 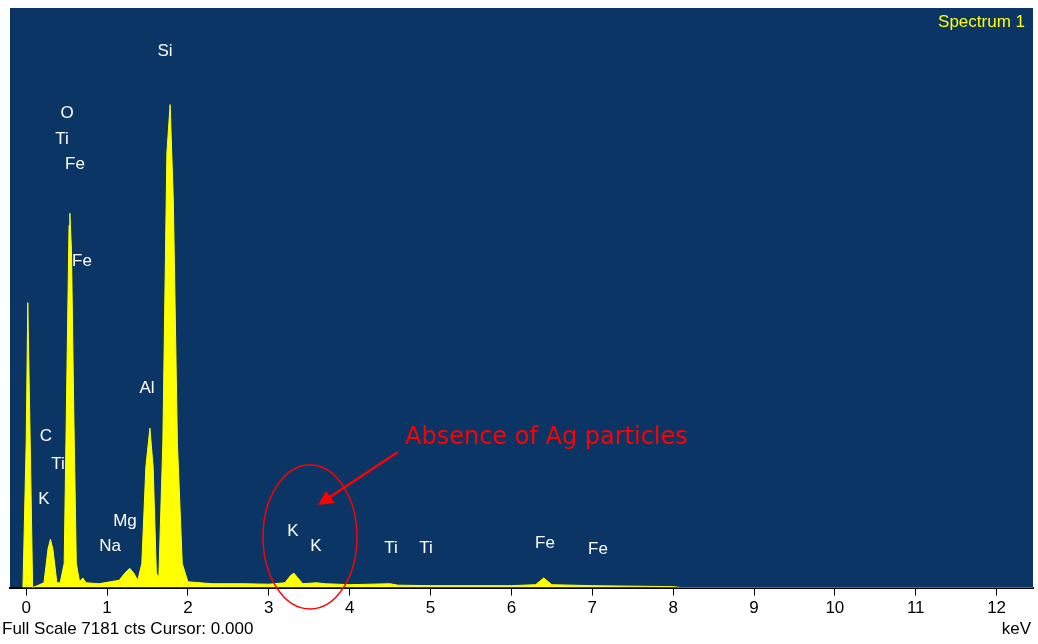 I want to click on x-tick-label: 7, so click(x=592, y=608).